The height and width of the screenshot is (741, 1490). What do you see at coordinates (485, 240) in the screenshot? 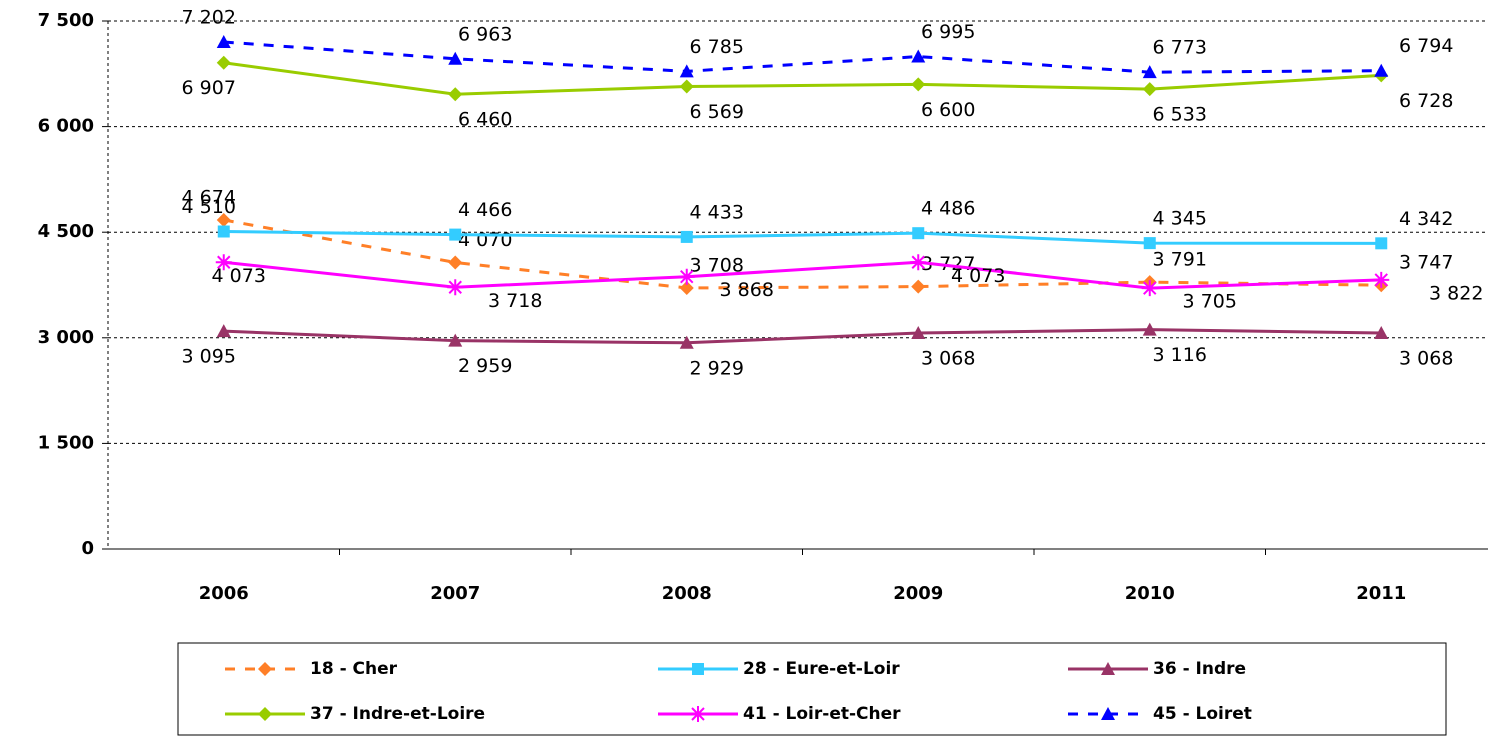
I see `data-label: 4 070` at bounding box center [485, 240].